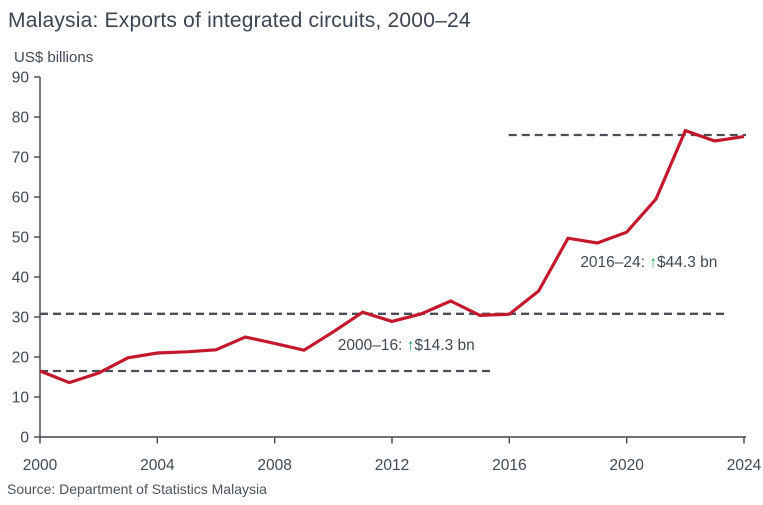 The height and width of the screenshot is (505, 763). I want to click on x-tick-label: 2020, so click(626, 465).